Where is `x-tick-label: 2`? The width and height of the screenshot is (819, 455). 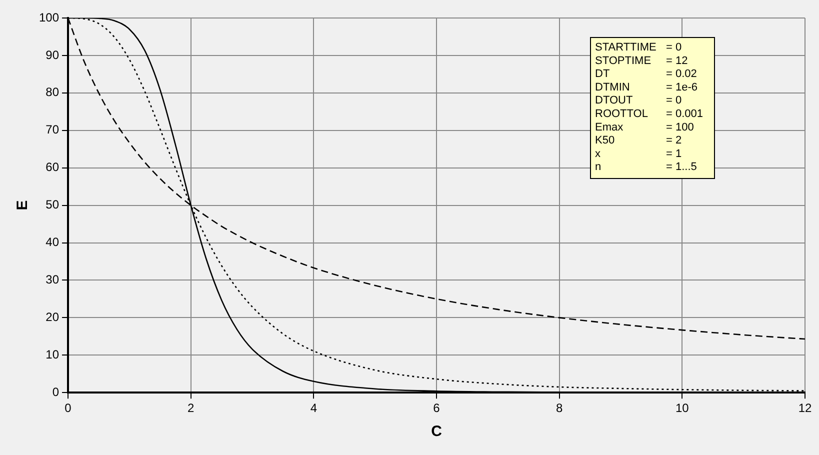
x-tick-label: 2 is located at coordinates (191, 408).